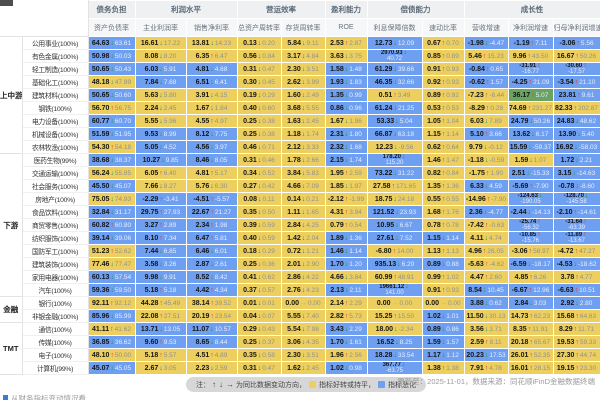  Describe the element at coordinates (355, 186) in the screenshot. I see `previous-value: 1.97` at that location.